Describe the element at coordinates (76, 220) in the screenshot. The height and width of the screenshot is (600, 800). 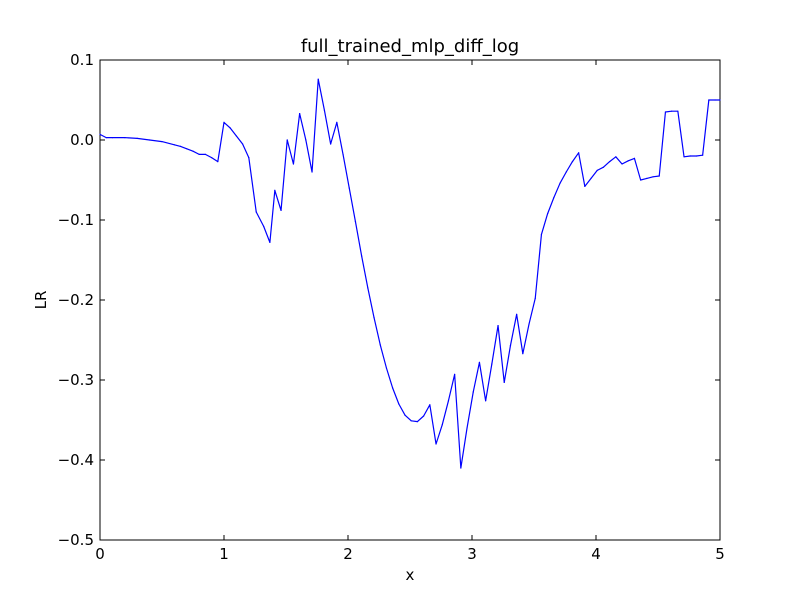
I see `y-tick-label: −0.1` at that location.